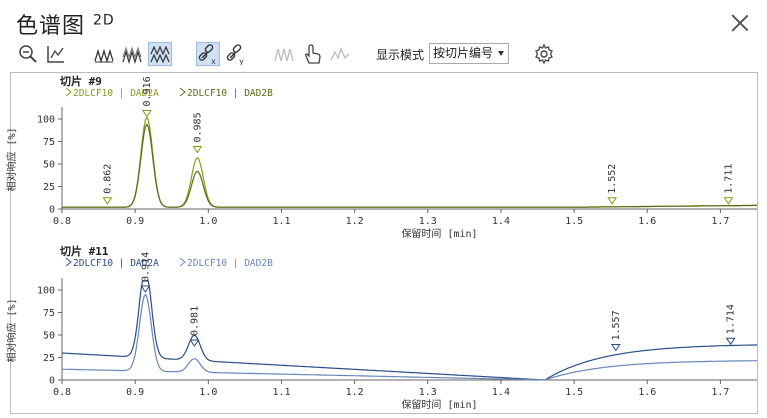  Describe the element at coordinates (241, 61) in the screenshot. I see `svg-text: y` at that location.